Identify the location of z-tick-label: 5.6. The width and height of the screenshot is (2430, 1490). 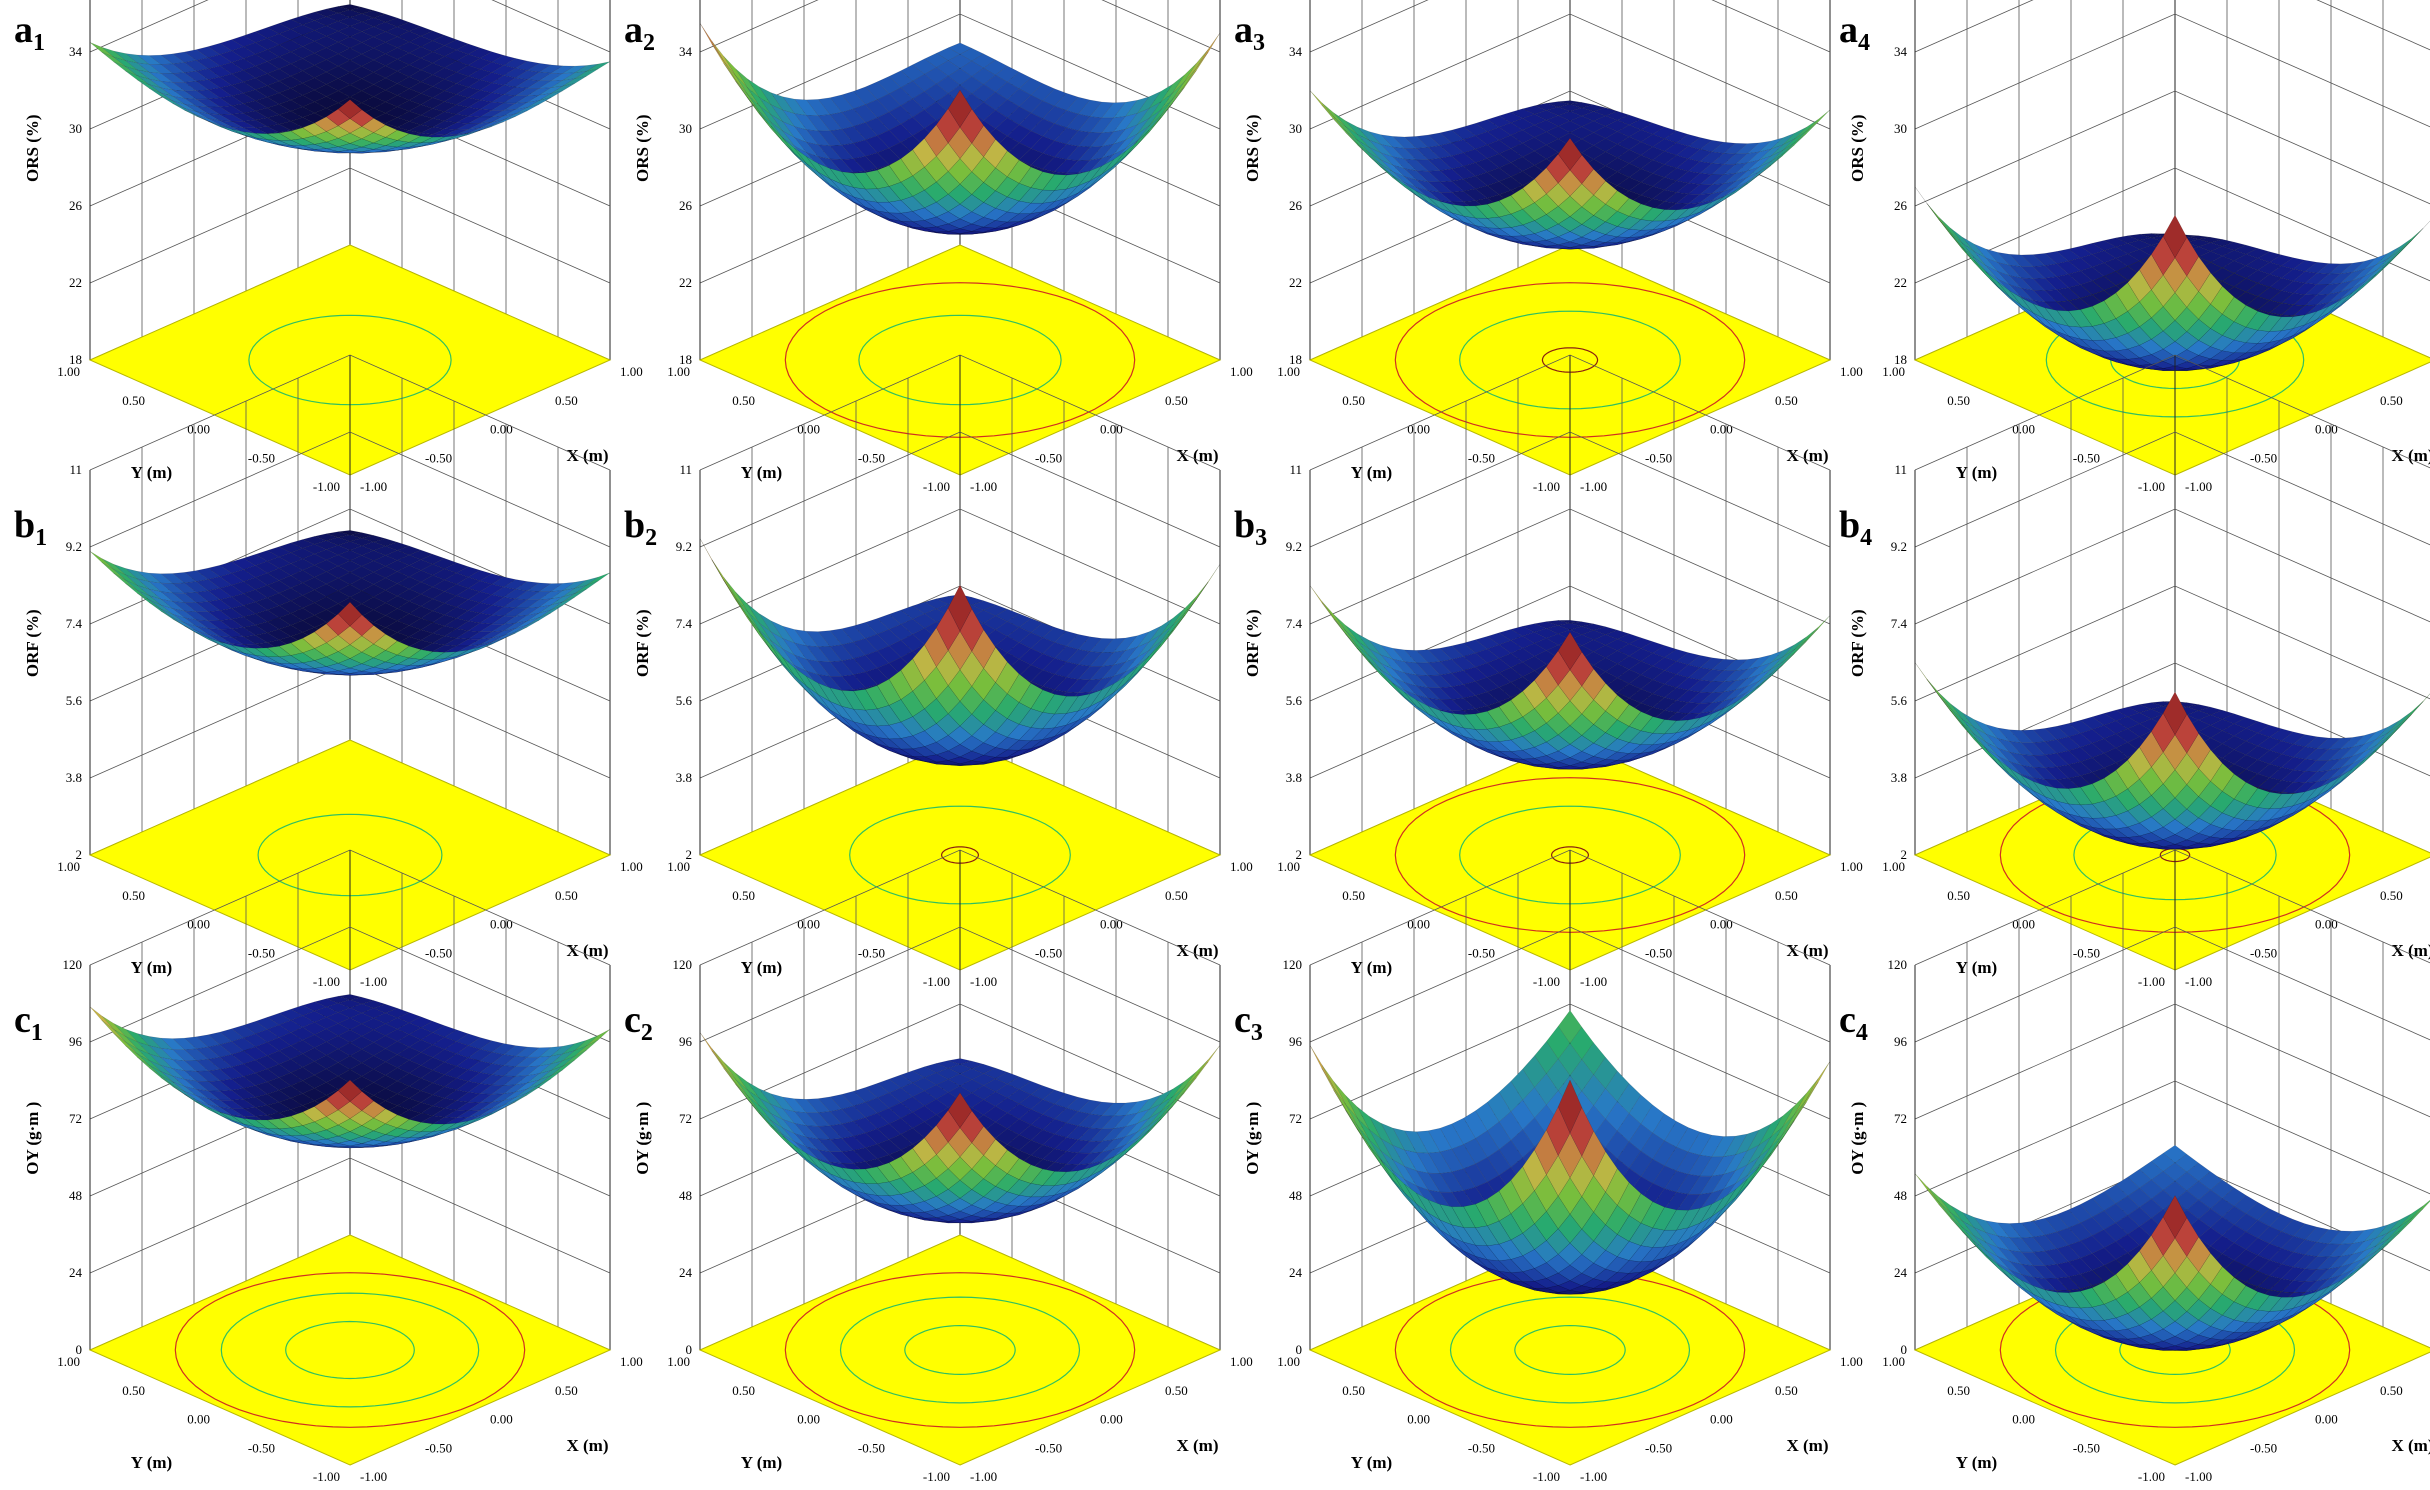
(74, 700).